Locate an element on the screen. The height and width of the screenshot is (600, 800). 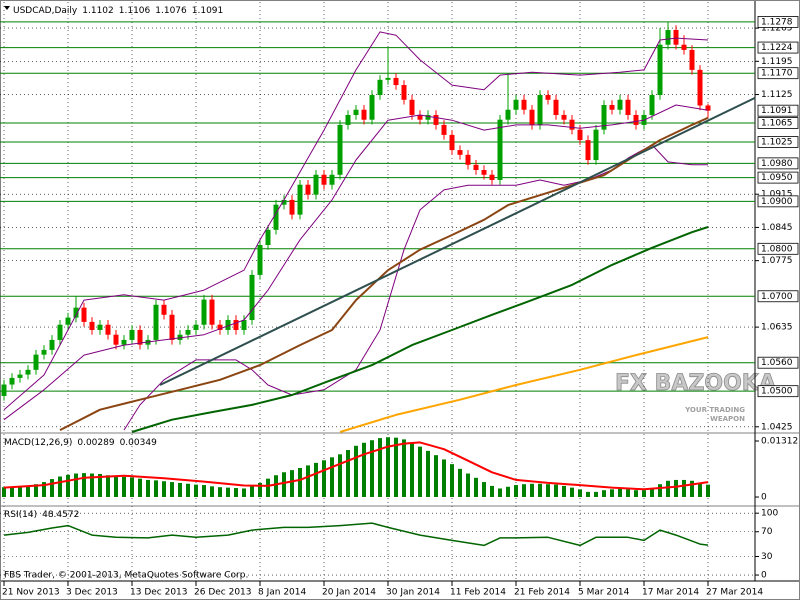
level-label: 1.1224 is located at coordinates (777, 48).